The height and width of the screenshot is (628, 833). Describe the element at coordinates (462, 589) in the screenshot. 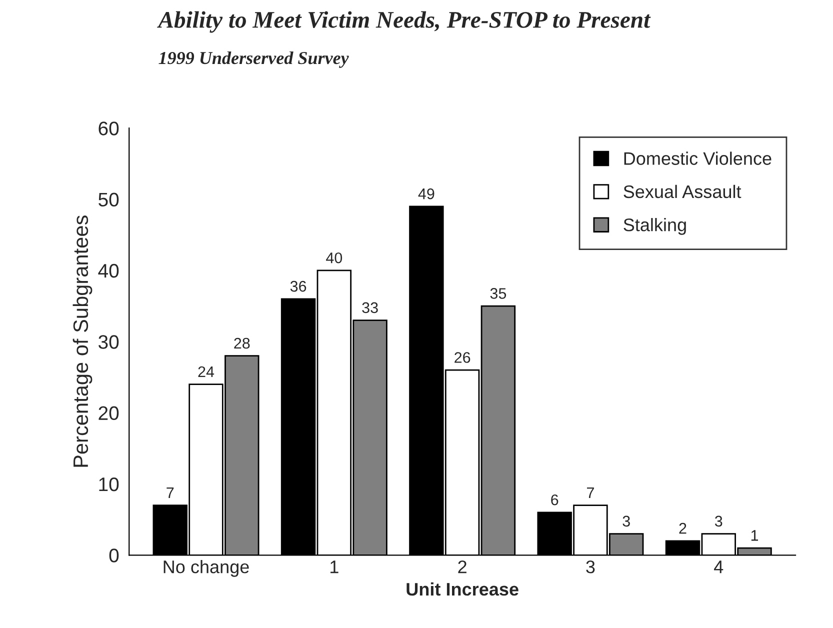

I see `x-axis-title: Unit Increase` at that location.